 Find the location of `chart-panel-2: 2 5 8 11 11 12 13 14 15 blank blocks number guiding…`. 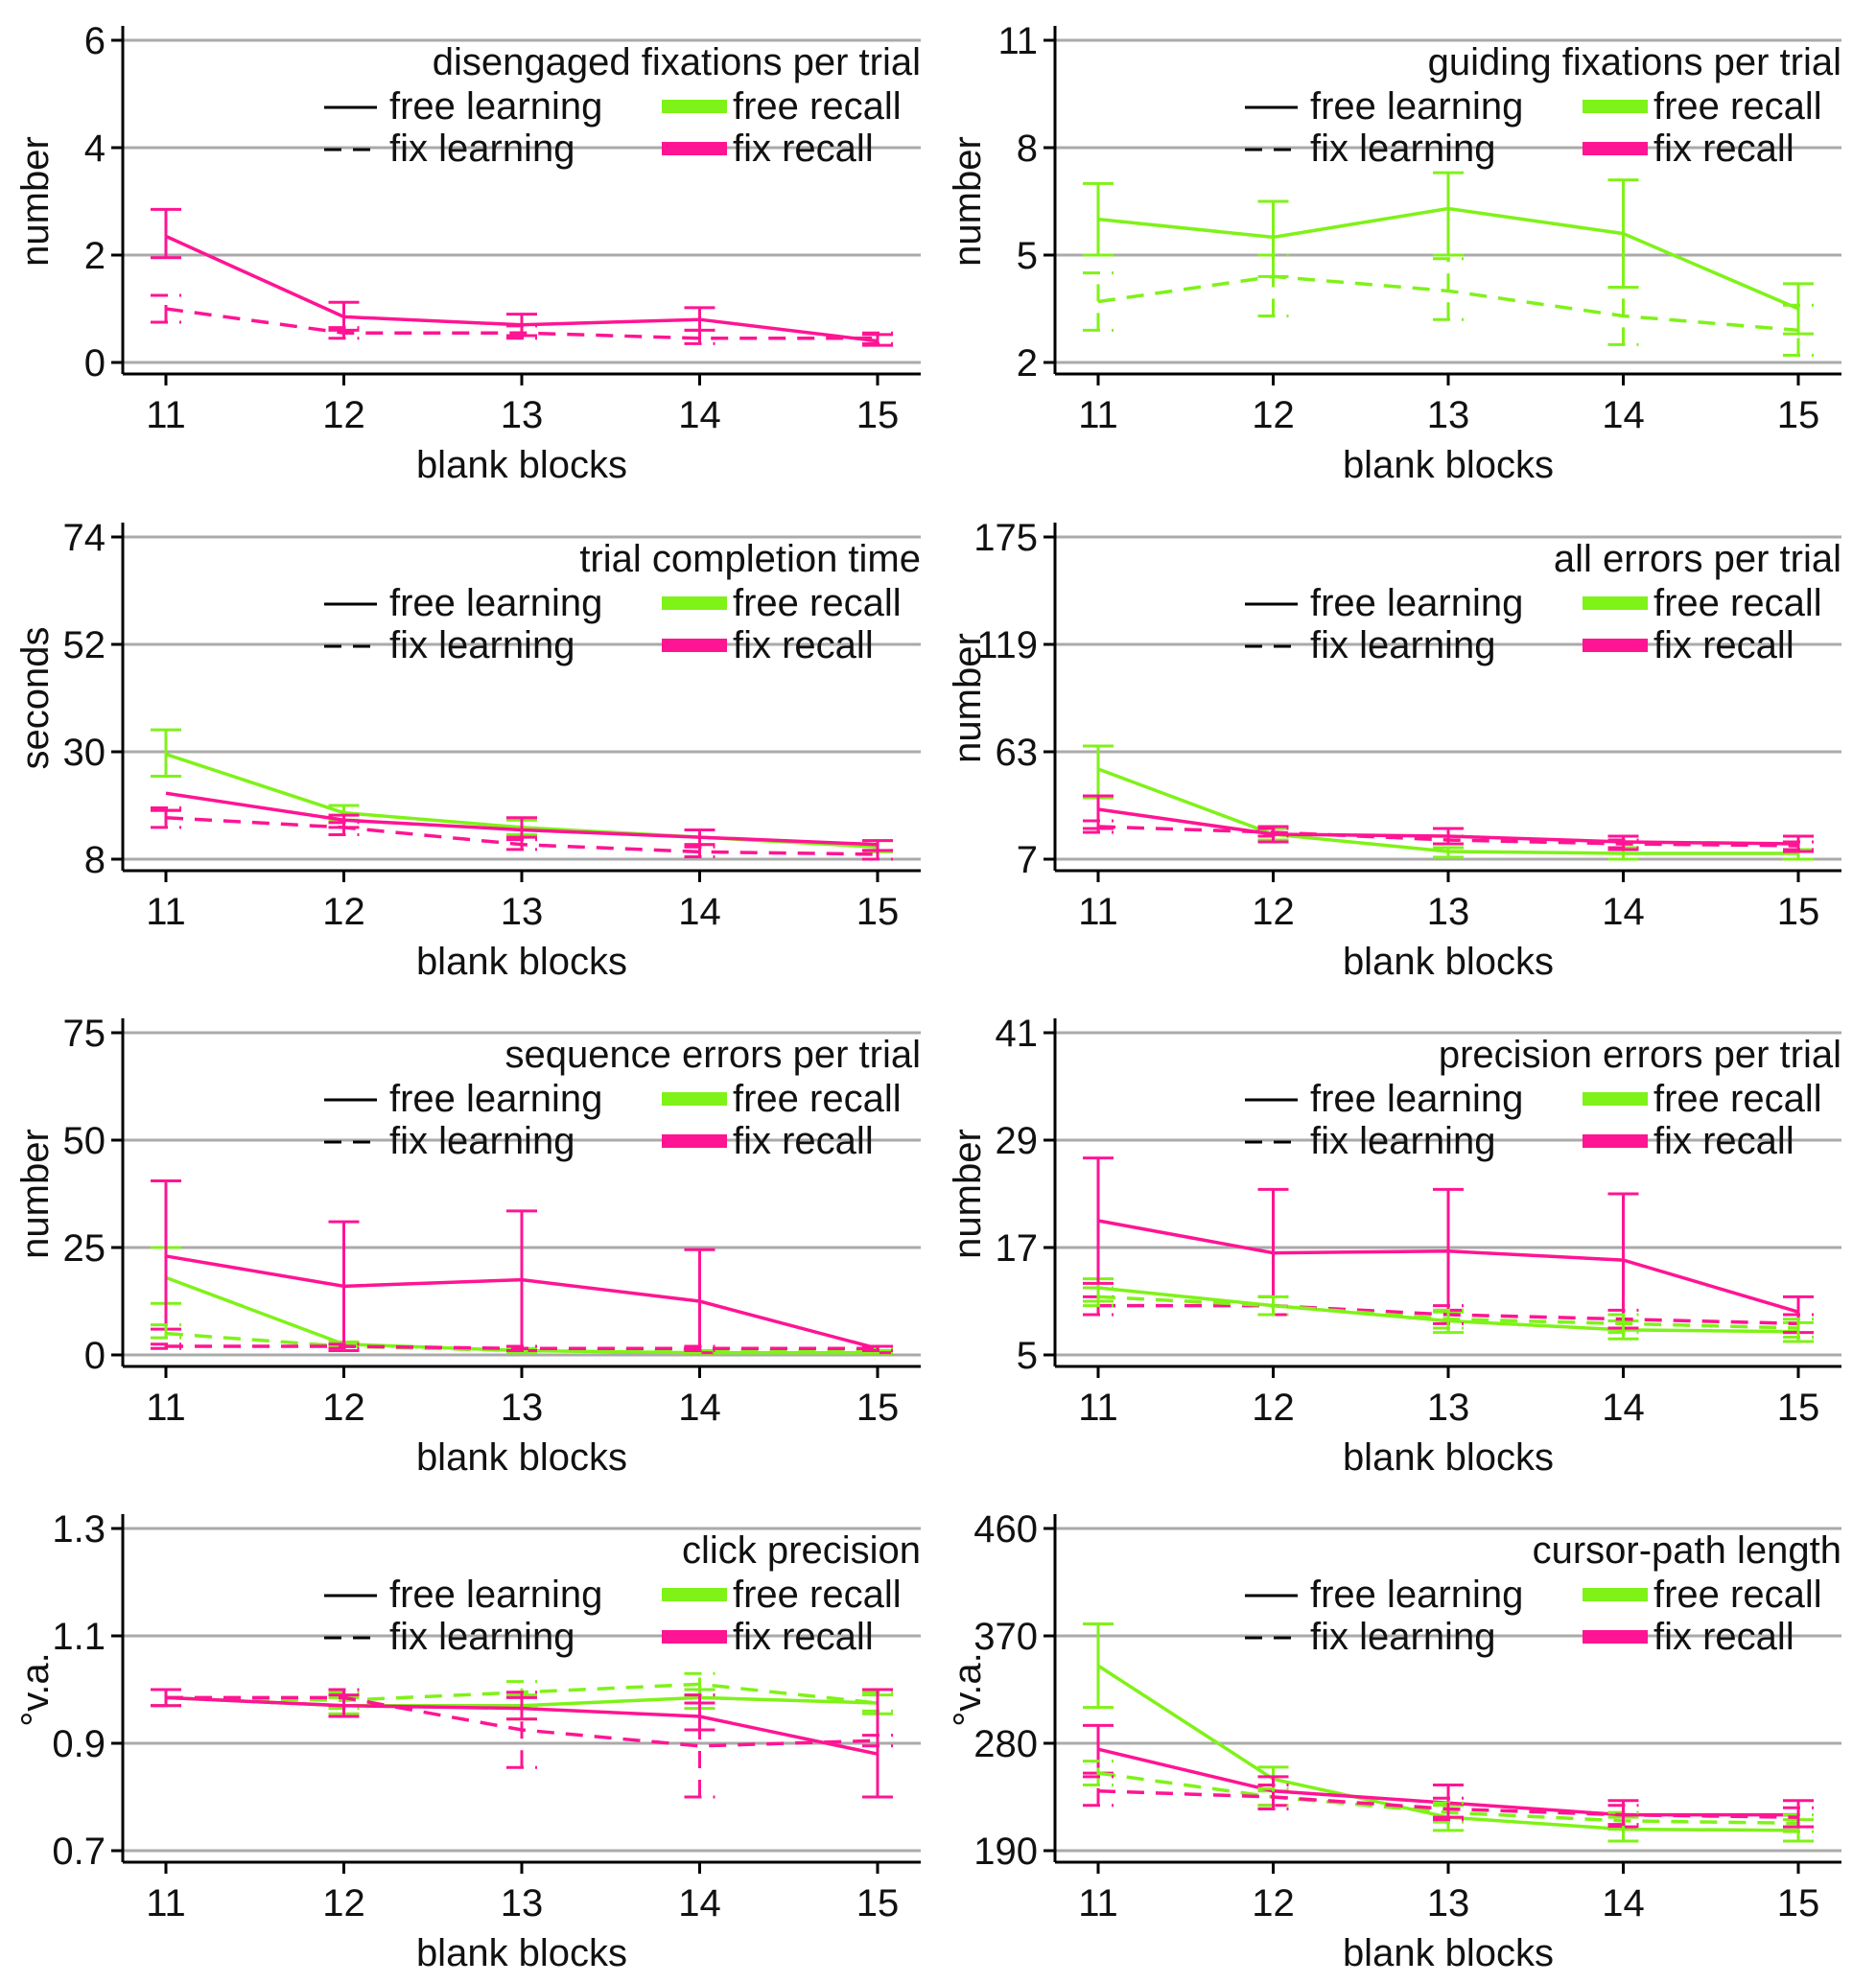

chart-panel-2: 2 5 8 11 11 12 13 14 15 blank blocks number guiding… is located at coordinates (1394, 253).